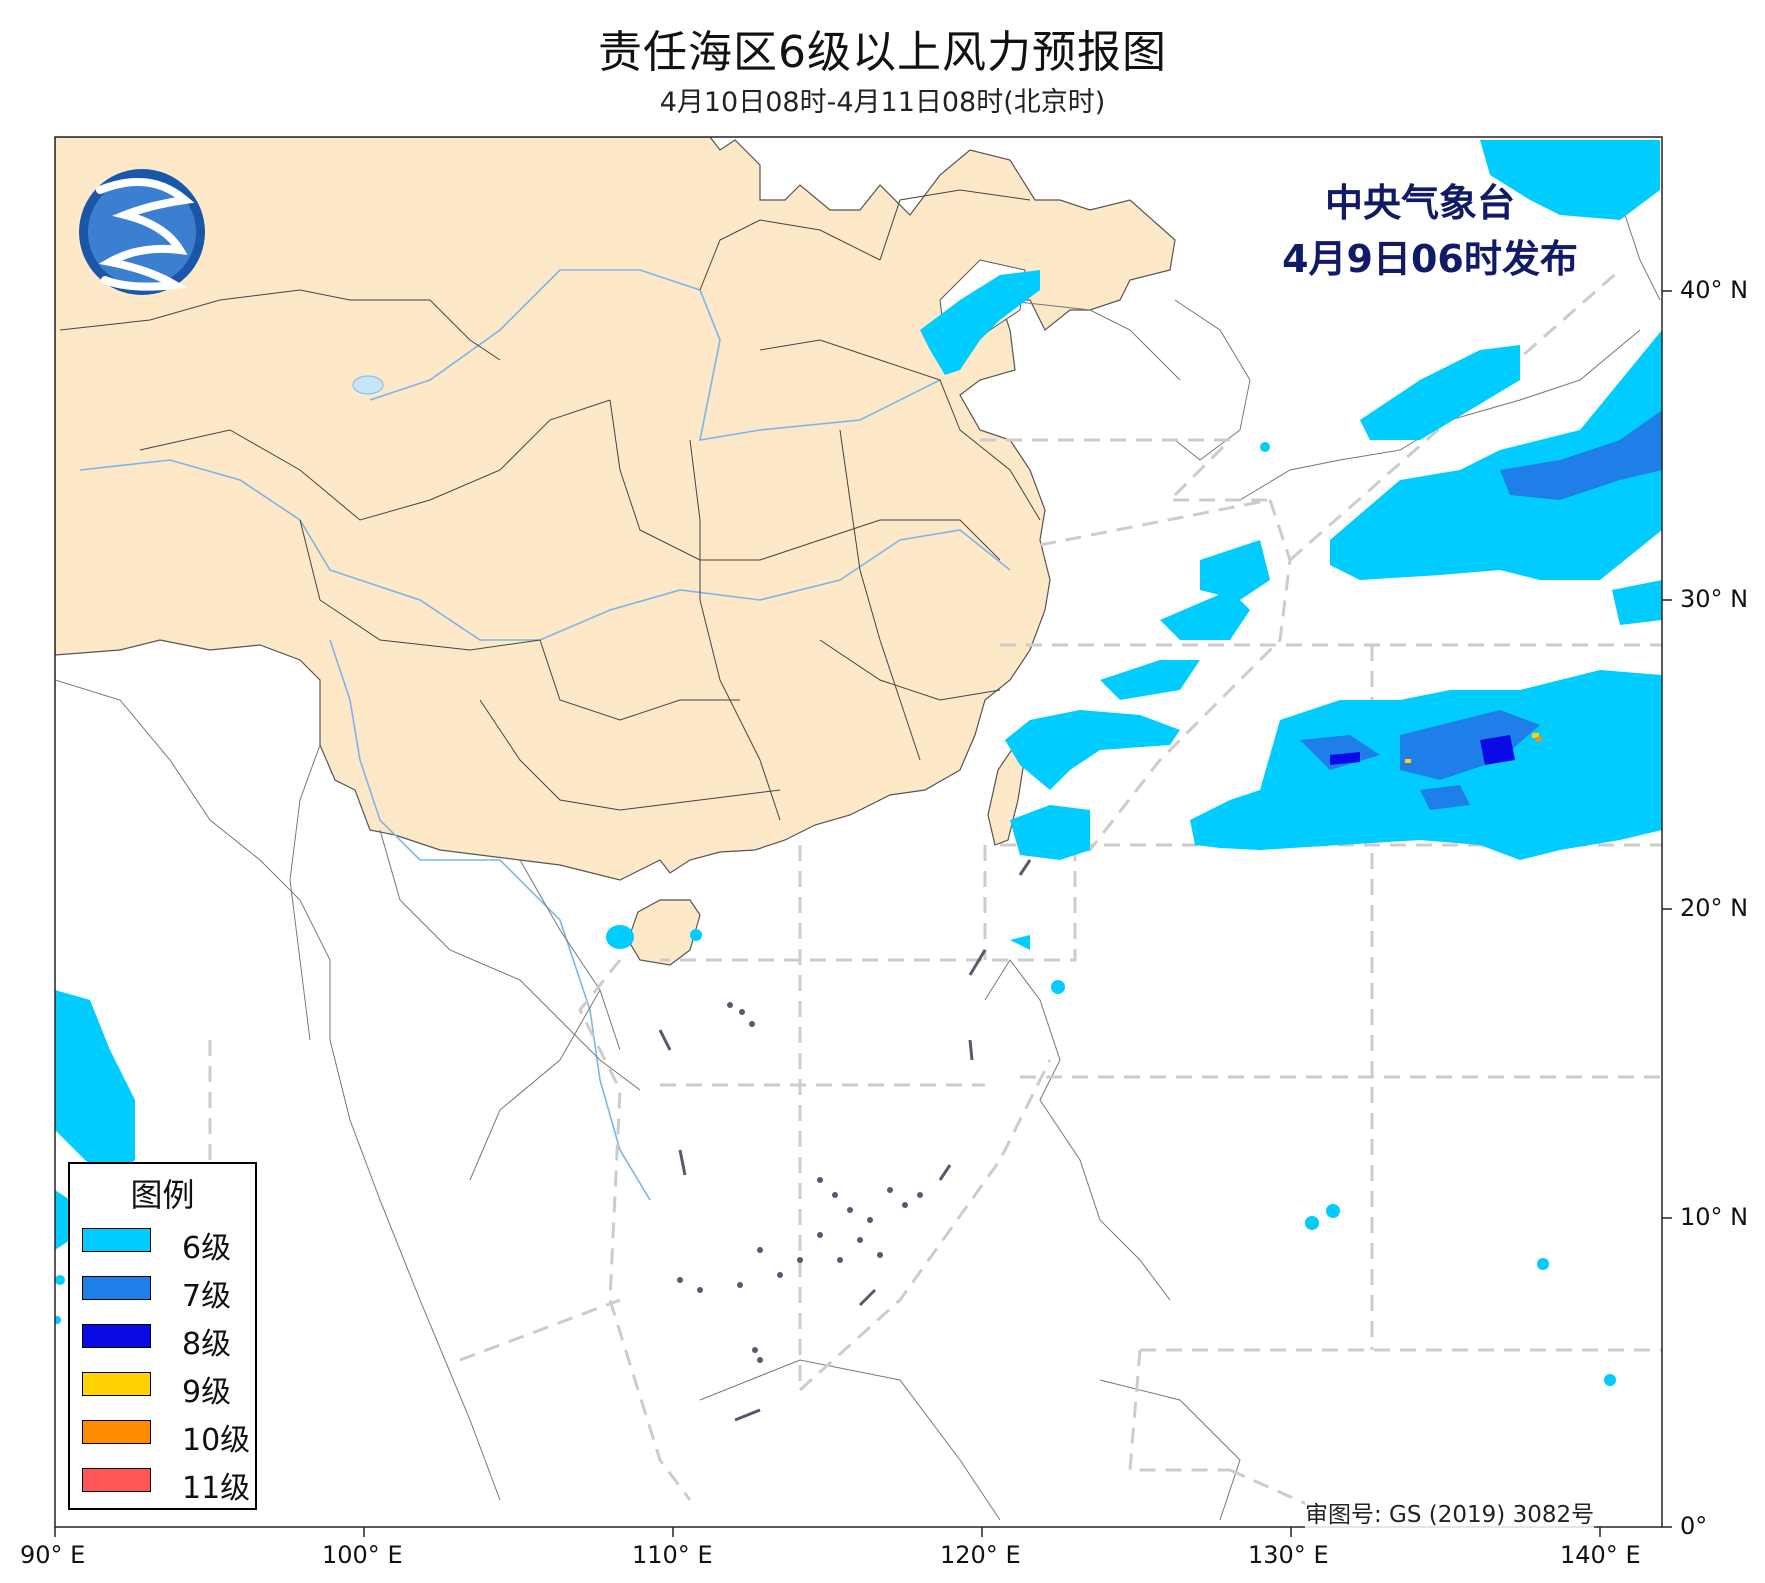 The width and height of the screenshot is (1765, 1583). What do you see at coordinates (1430, 259) in the screenshot?
I see `issue-time: 4月9日06时发布` at bounding box center [1430, 259].